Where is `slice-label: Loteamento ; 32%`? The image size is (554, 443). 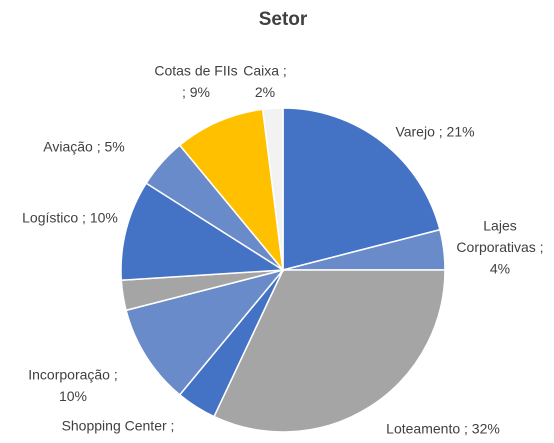
slice-label: Loteamento ; 32% is located at coordinates (443, 429).